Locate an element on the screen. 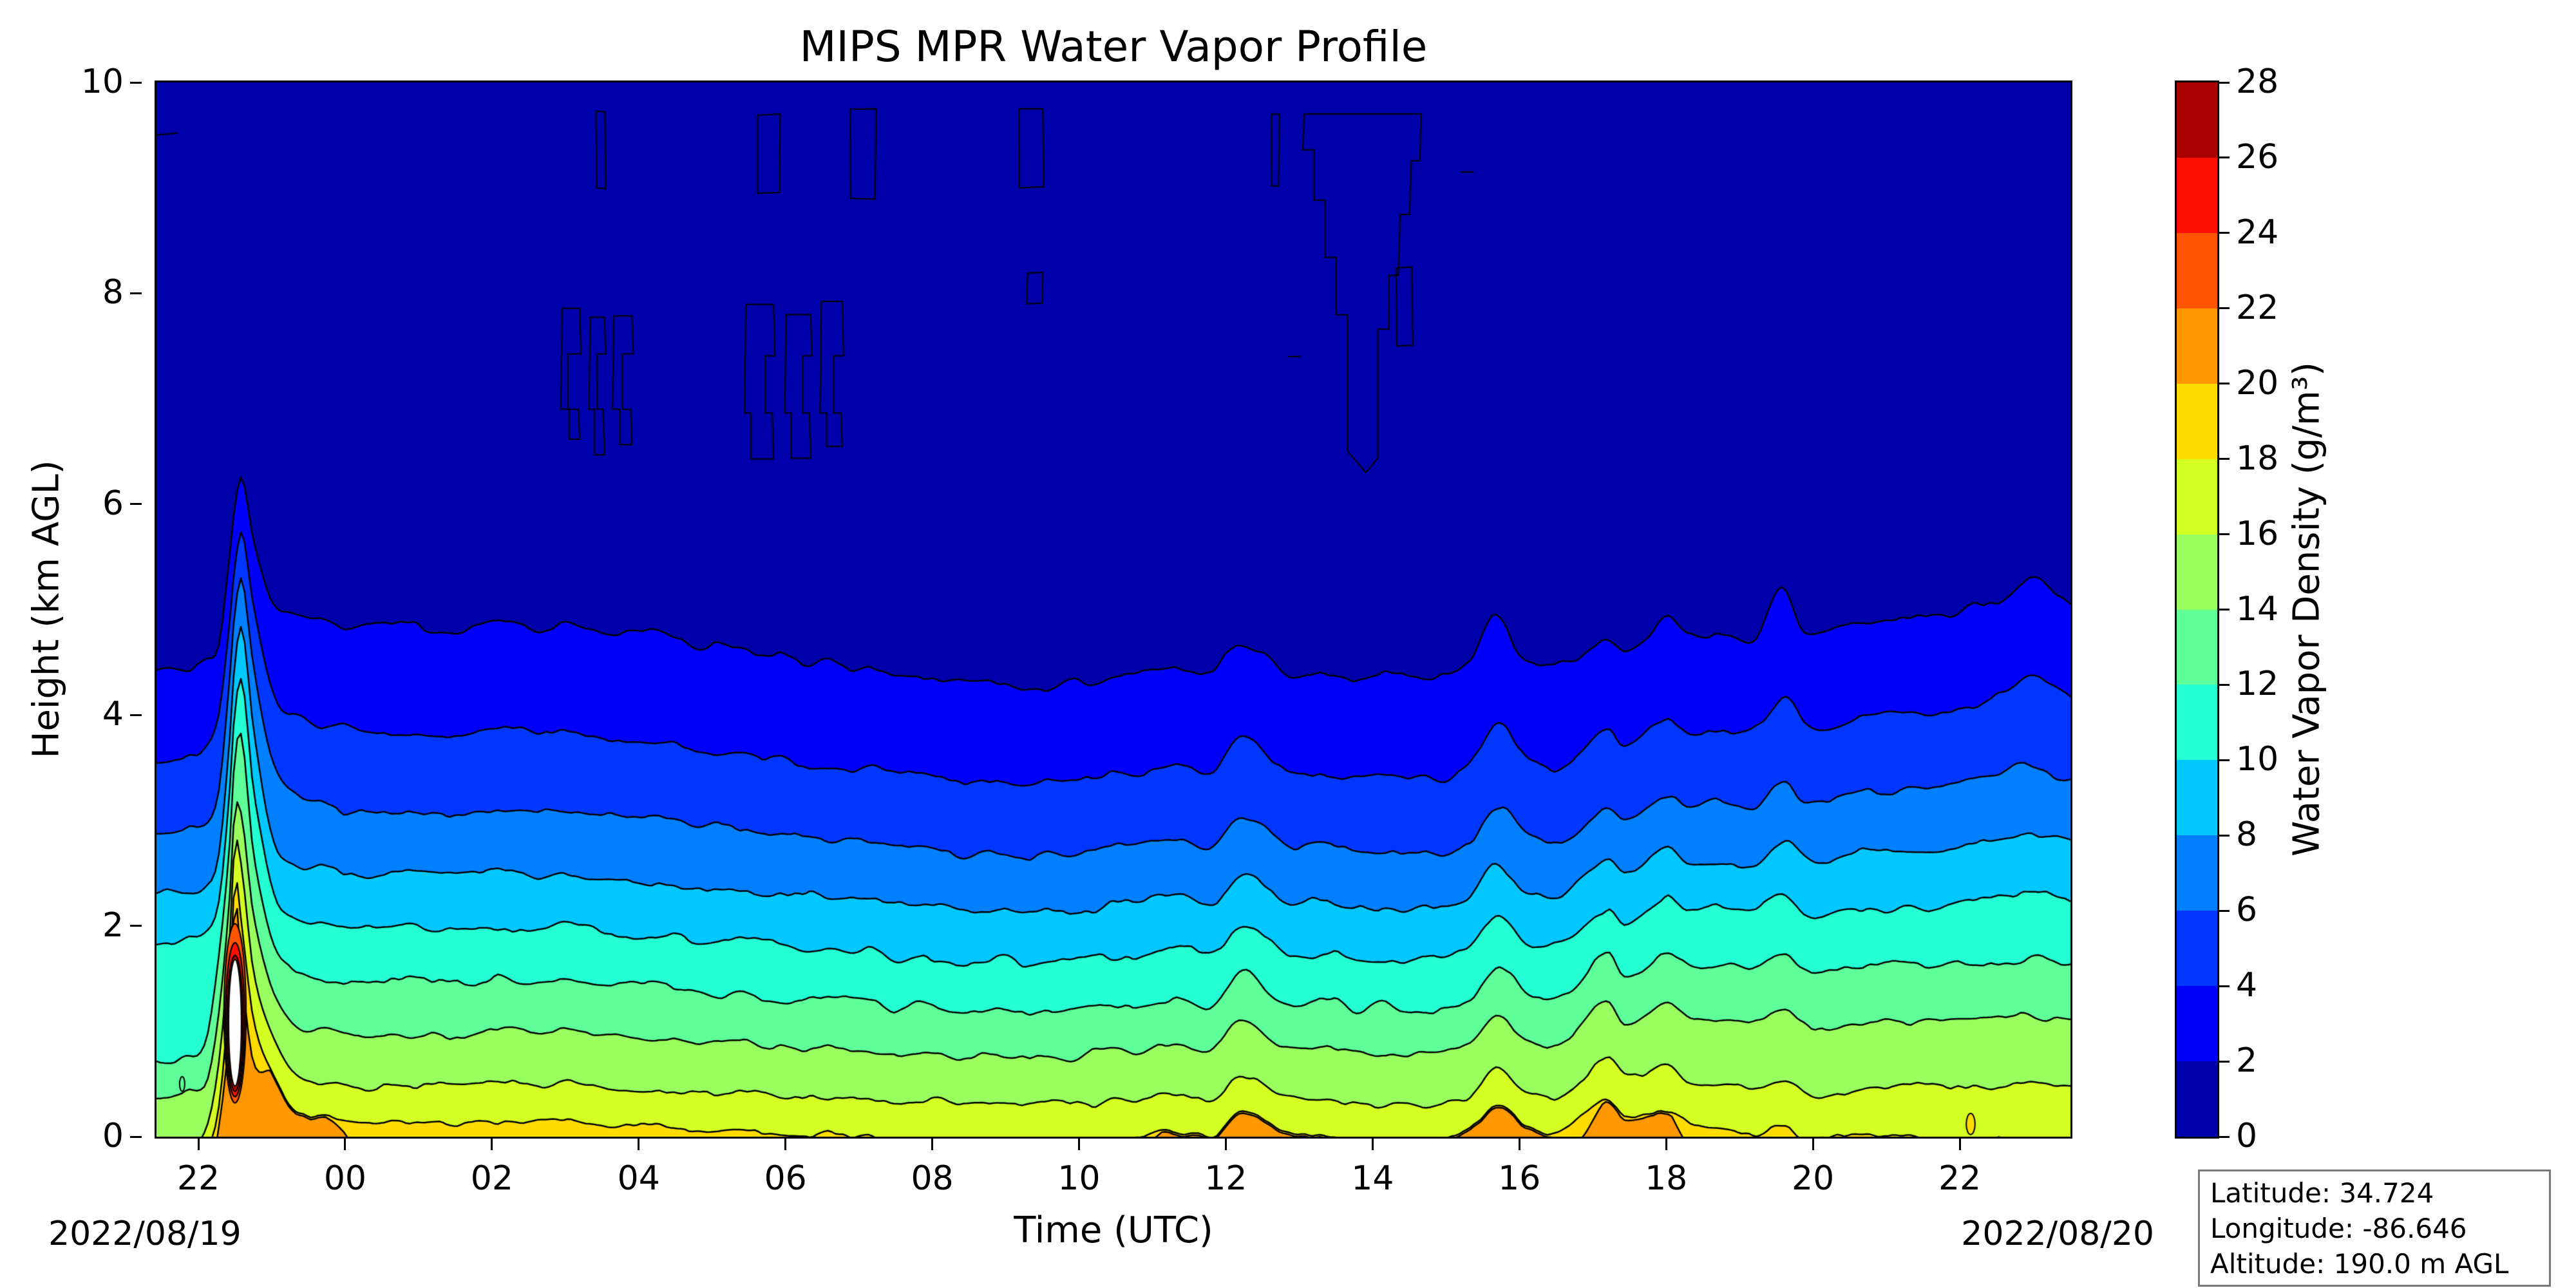 Image resolution: width=2576 pixels, height=1288 pixels. colorbar-tick-label: 22 is located at coordinates (2258, 307).